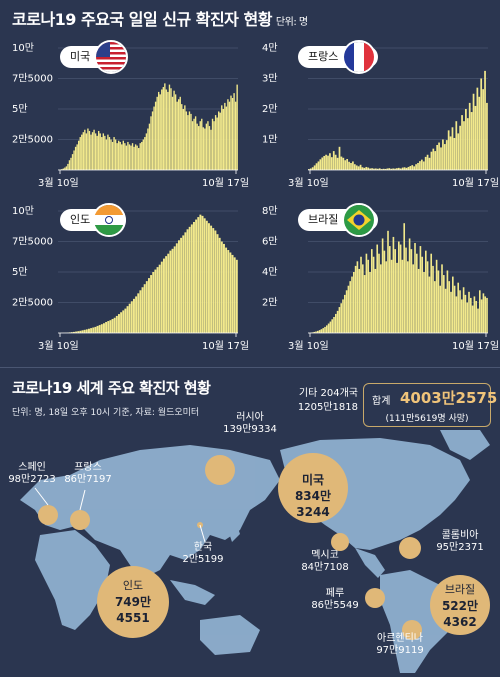 The width and height of the screenshot is (500, 677). Describe the element at coordinates (80, 520) in the screenshot. I see `bubble-france` at that location.